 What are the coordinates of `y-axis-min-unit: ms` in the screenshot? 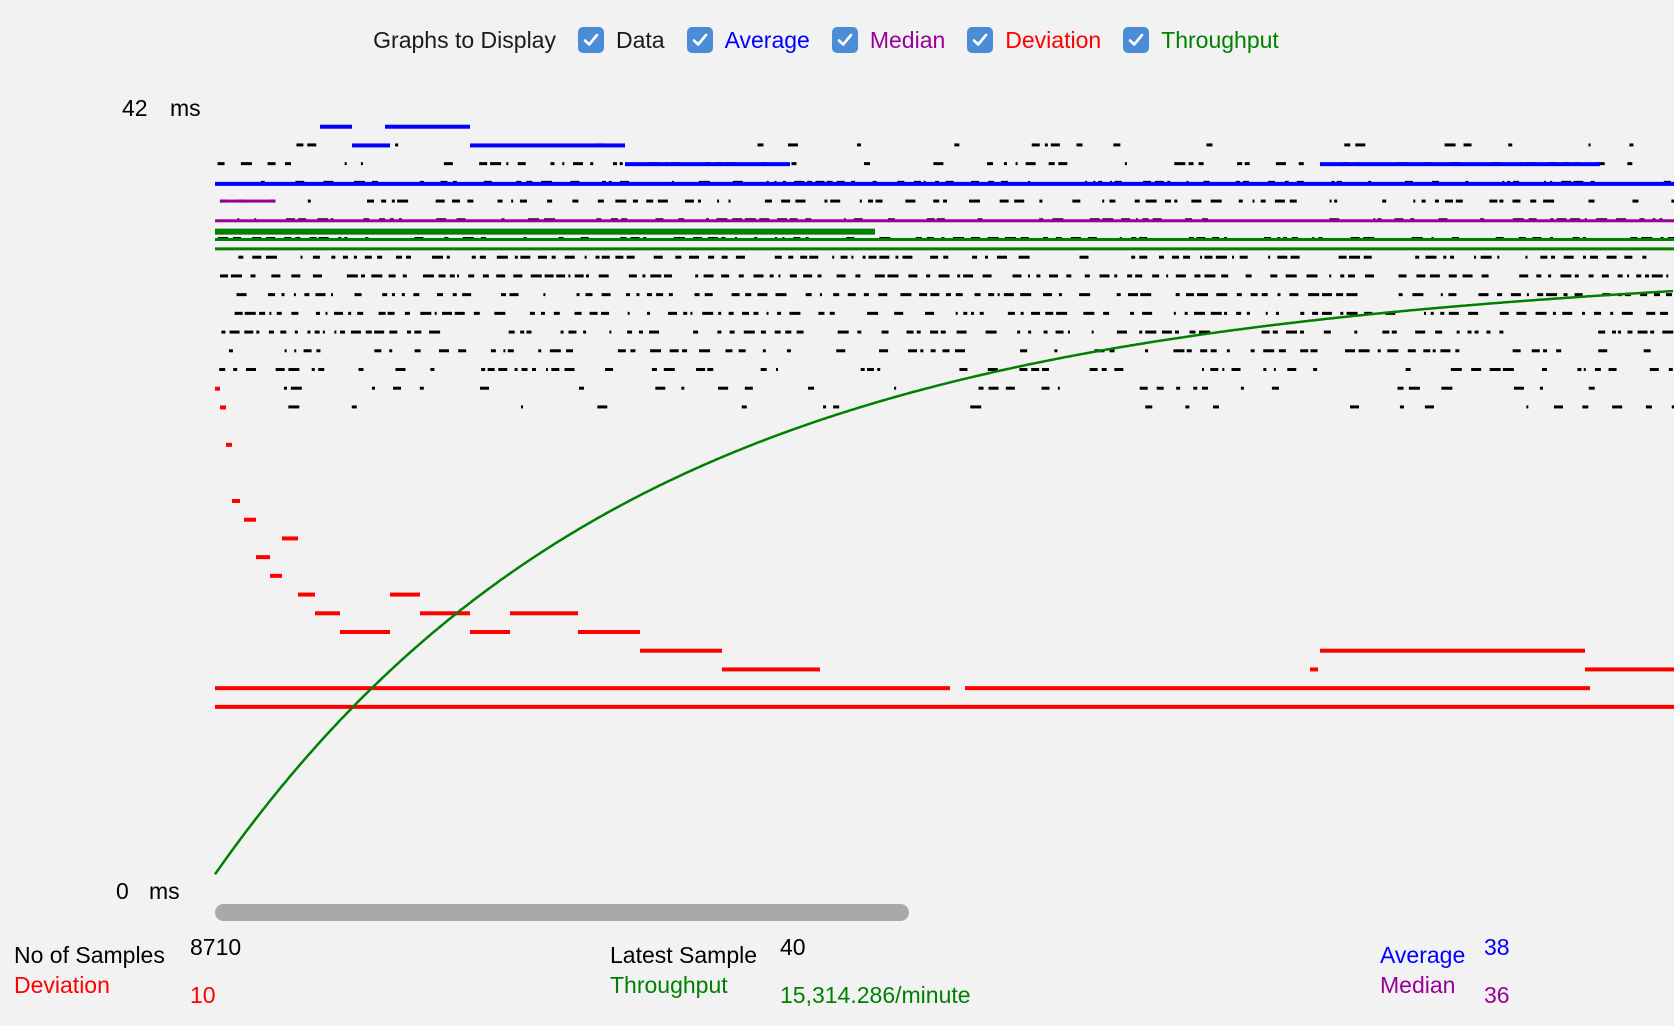 It's located at (164, 891).